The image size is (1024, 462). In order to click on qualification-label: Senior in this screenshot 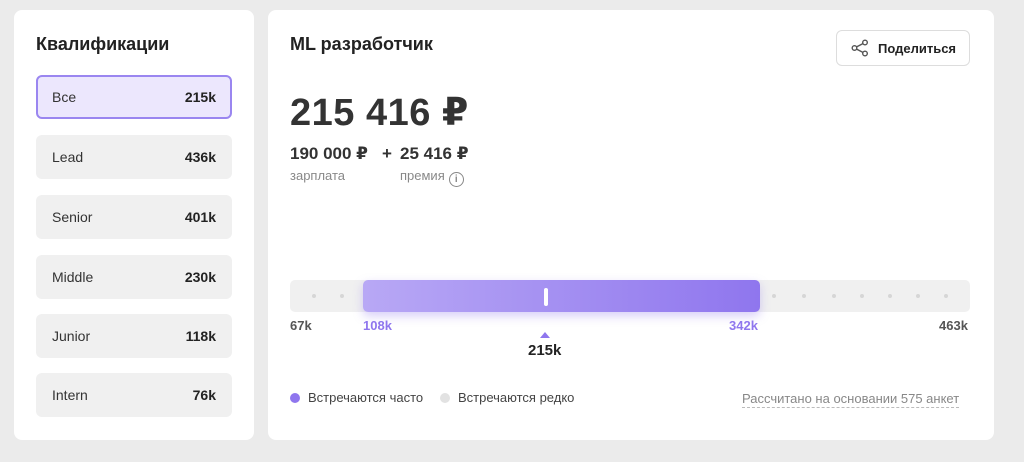, I will do `click(72, 217)`.